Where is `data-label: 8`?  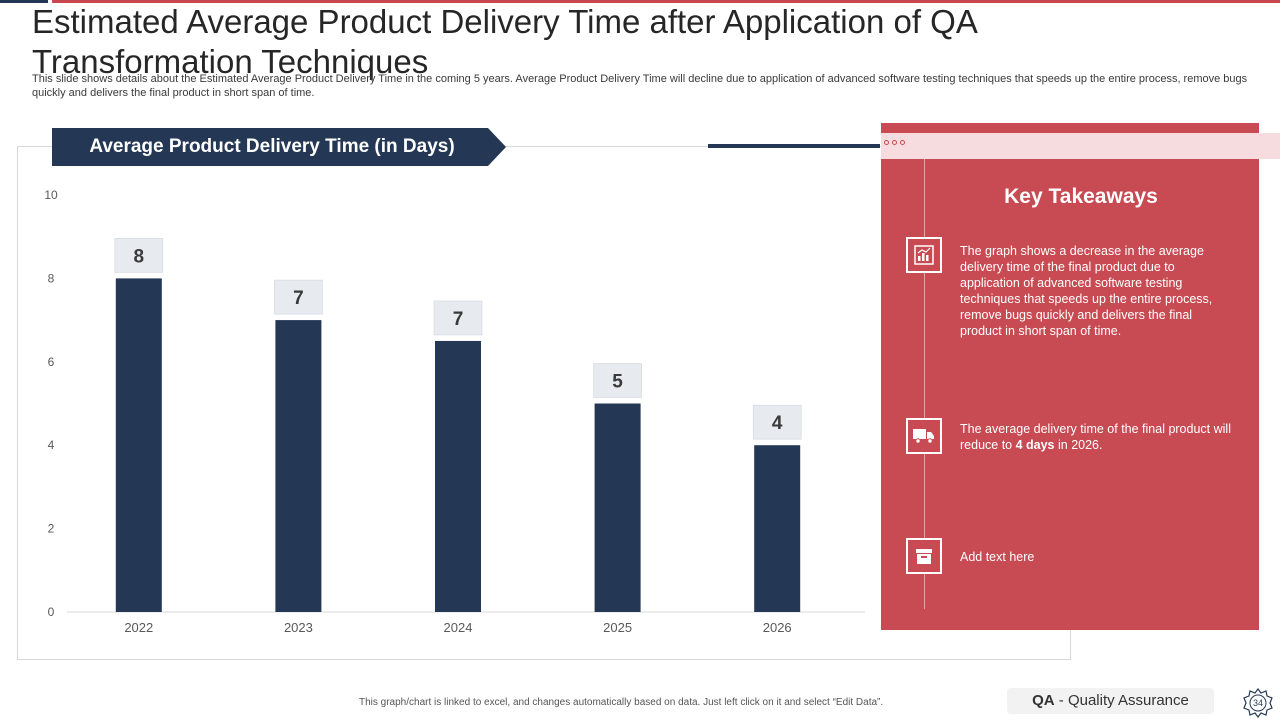
data-label: 8 is located at coordinates (139, 256).